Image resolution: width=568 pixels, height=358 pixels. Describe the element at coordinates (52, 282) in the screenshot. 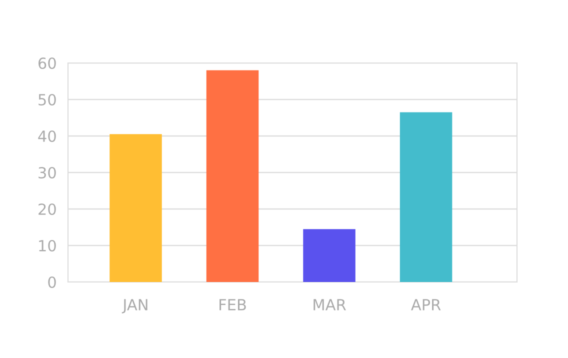

I see `y-tick-label: 0` at that location.